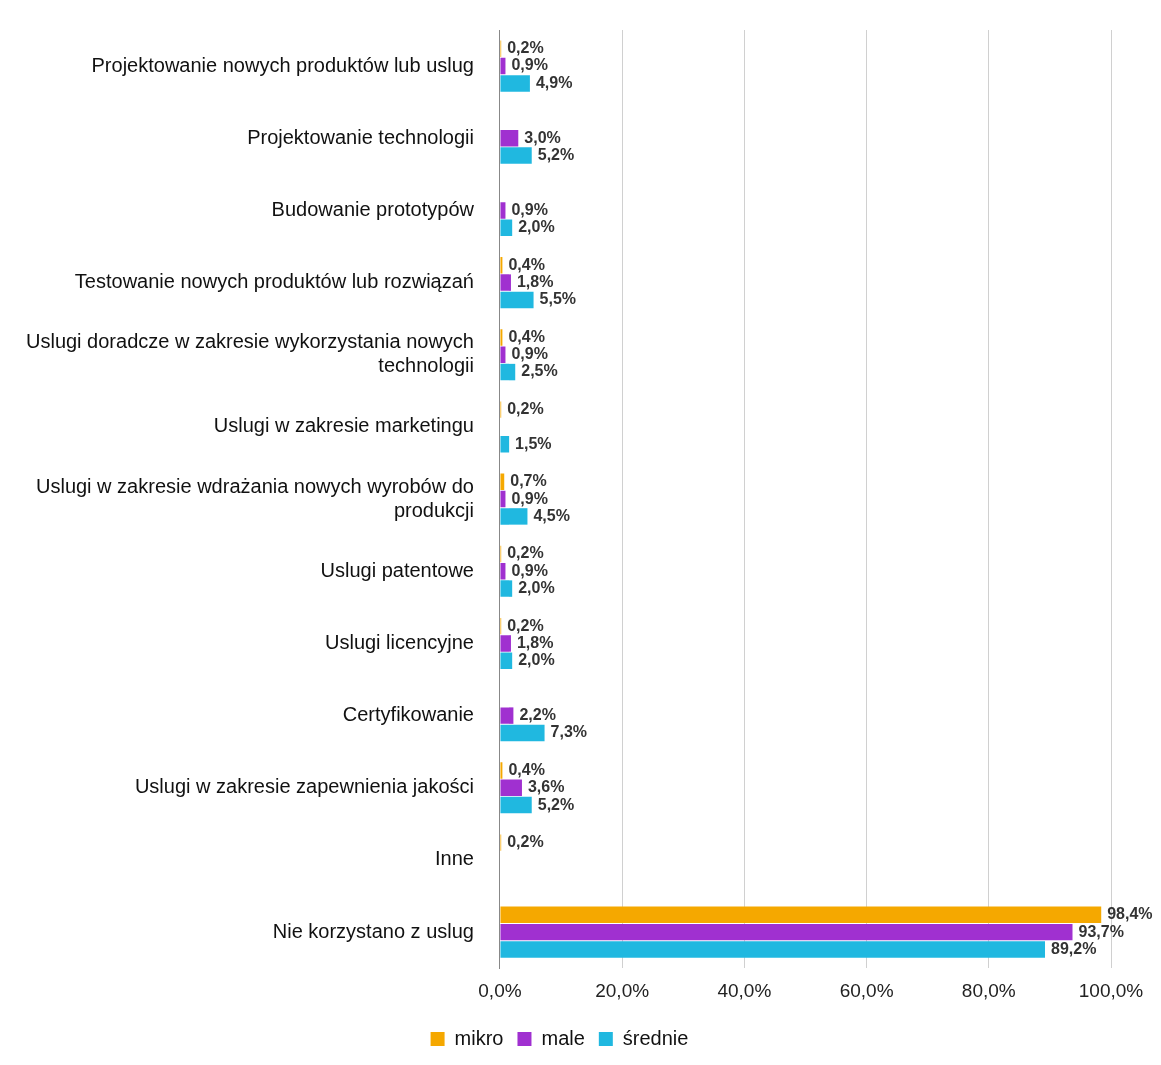 This screenshot has width=1161, height=1065. I want to click on x-tick-label: 40,0%, so click(744, 990).